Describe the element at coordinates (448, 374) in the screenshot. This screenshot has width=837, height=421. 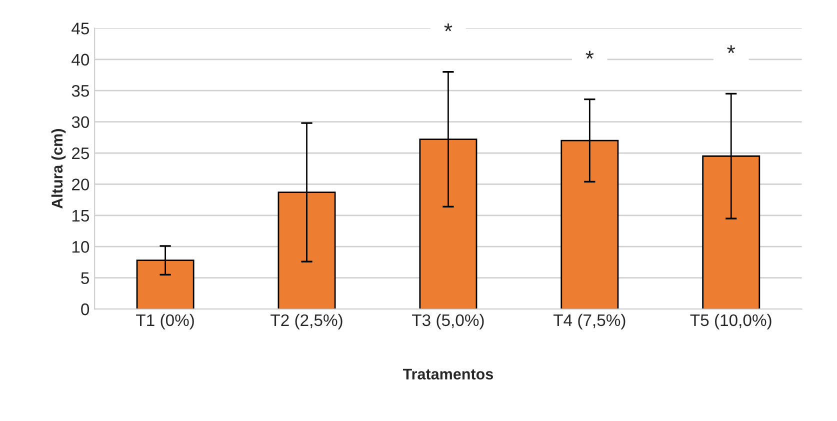
I see `x-axis-title: Tratamentos` at that location.